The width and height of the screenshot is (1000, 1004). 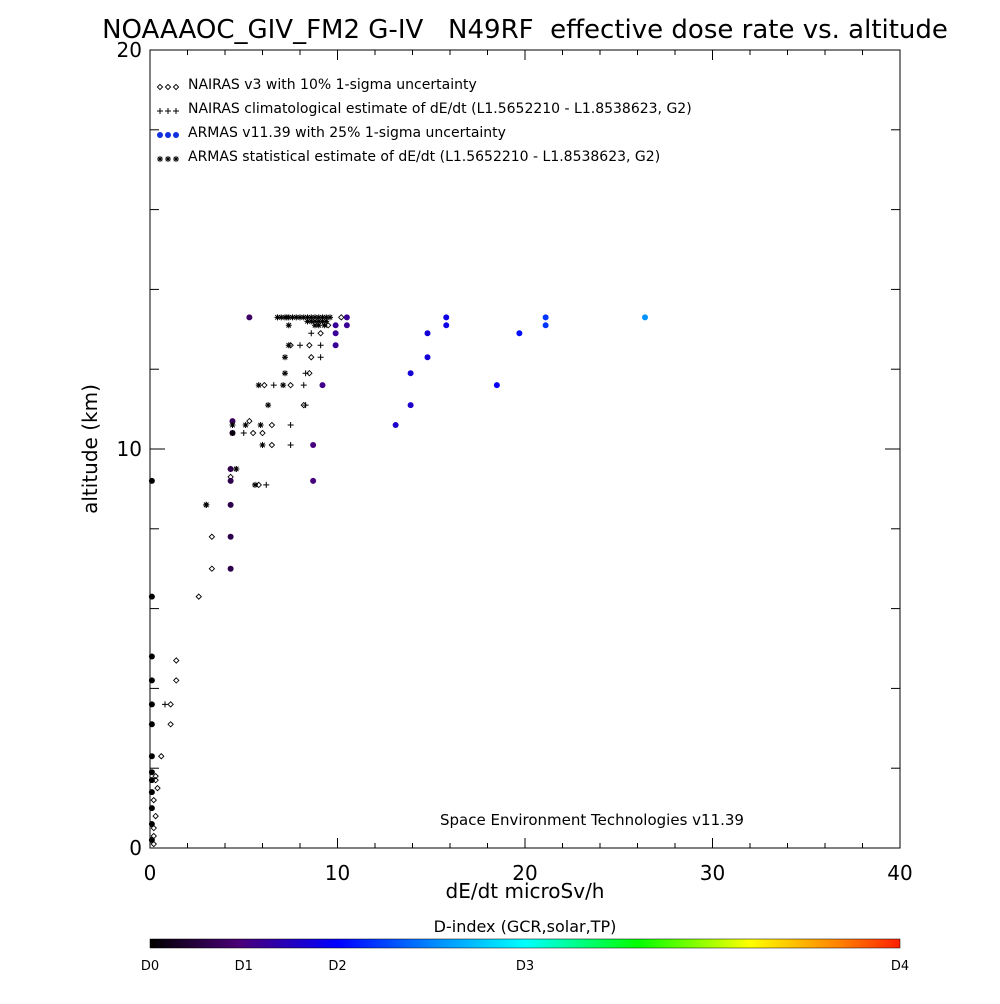 What do you see at coordinates (337, 873) in the screenshot?
I see `x-tick-label: 10` at bounding box center [337, 873].